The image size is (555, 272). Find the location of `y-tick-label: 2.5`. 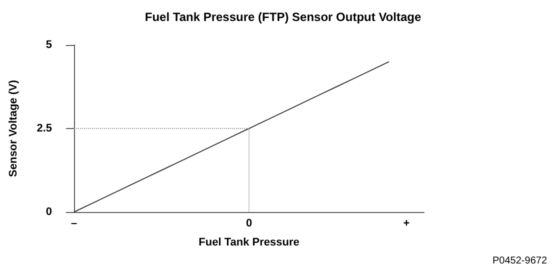

y-tick-label: 2.5 is located at coordinates (44, 128).